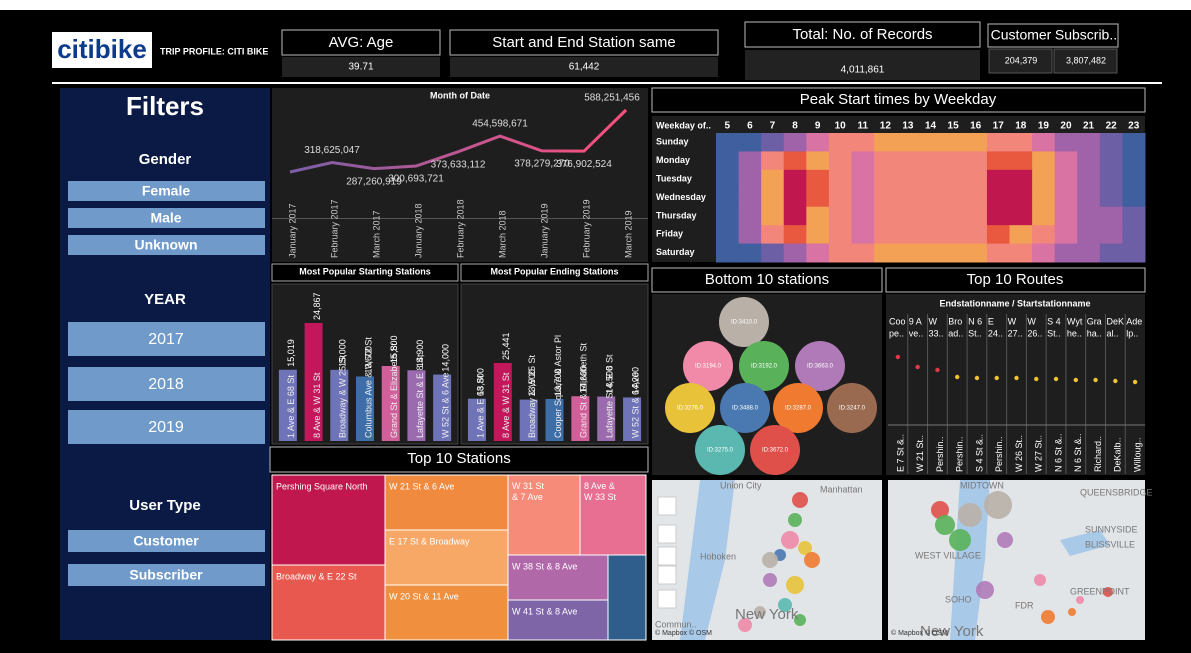  Describe the element at coordinates (1086, 35) in the screenshot. I see `kpi-title: Subscrib..` at that location.